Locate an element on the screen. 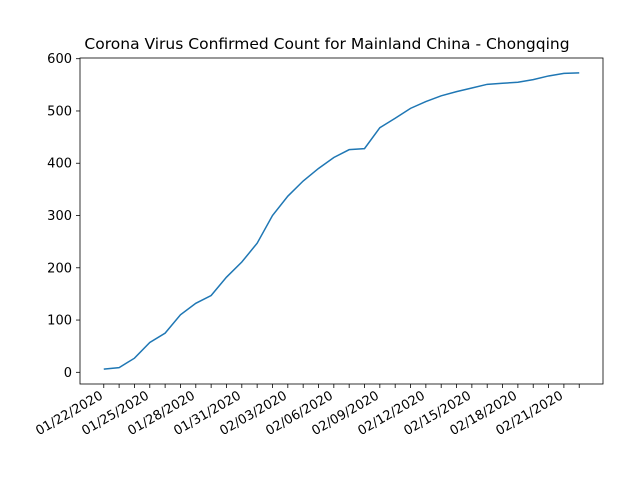 This screenshot has width=640, height=484. y-tick-label: 0 is located at coordinates (68, 373).